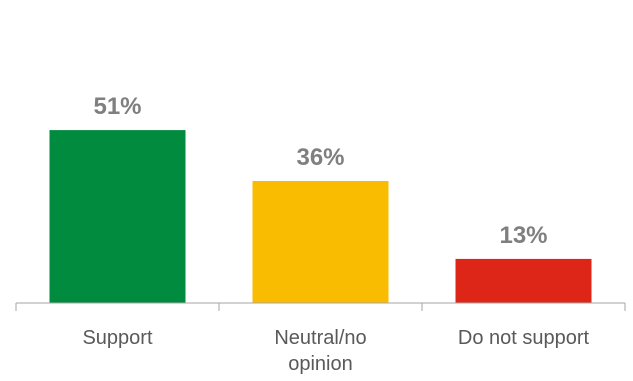  Describe the element at coordinates (320, 157) in the screenshot. I see `data-label-neutral-no-opinion: 36%` at that location.